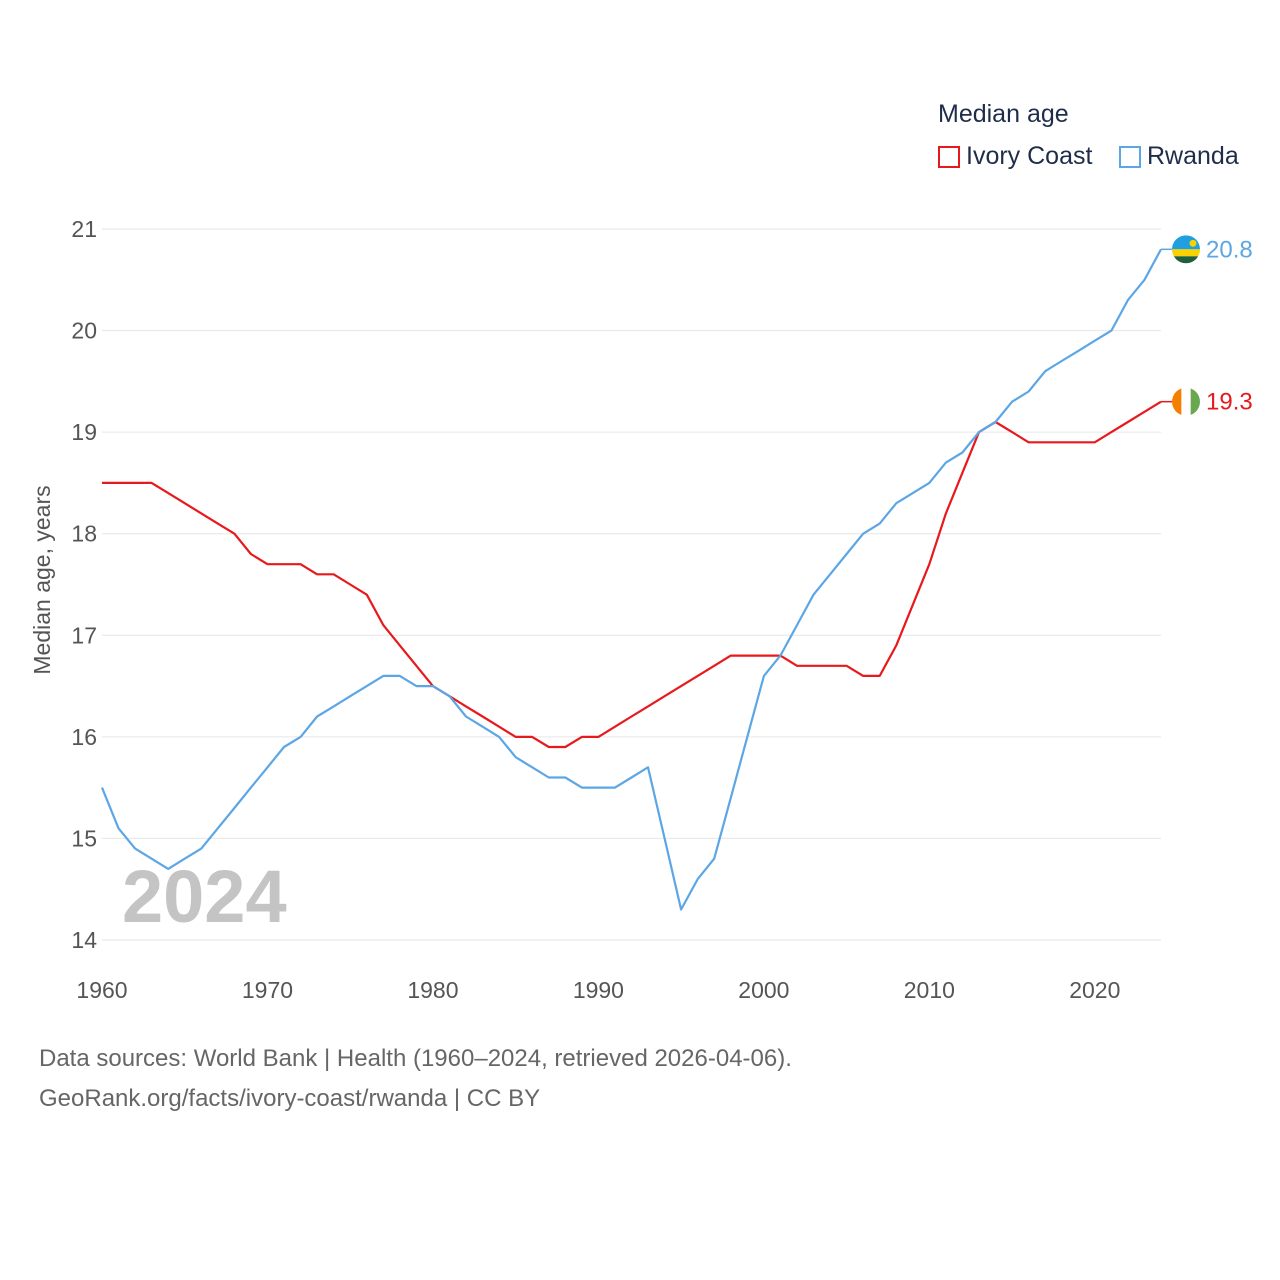 The width and height of the screenshot is (1280, 1280). I want to click on y-tick-label: 14, so click(84, 940).